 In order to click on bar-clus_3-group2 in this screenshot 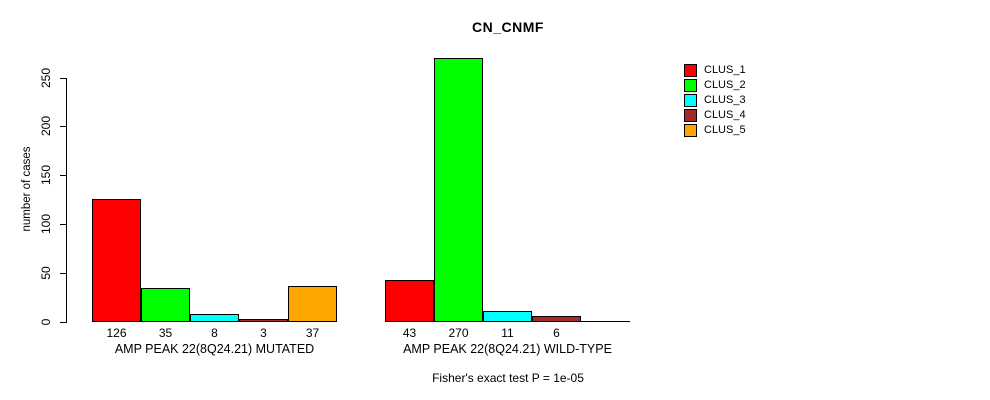, I will do `click(507, 316)`.